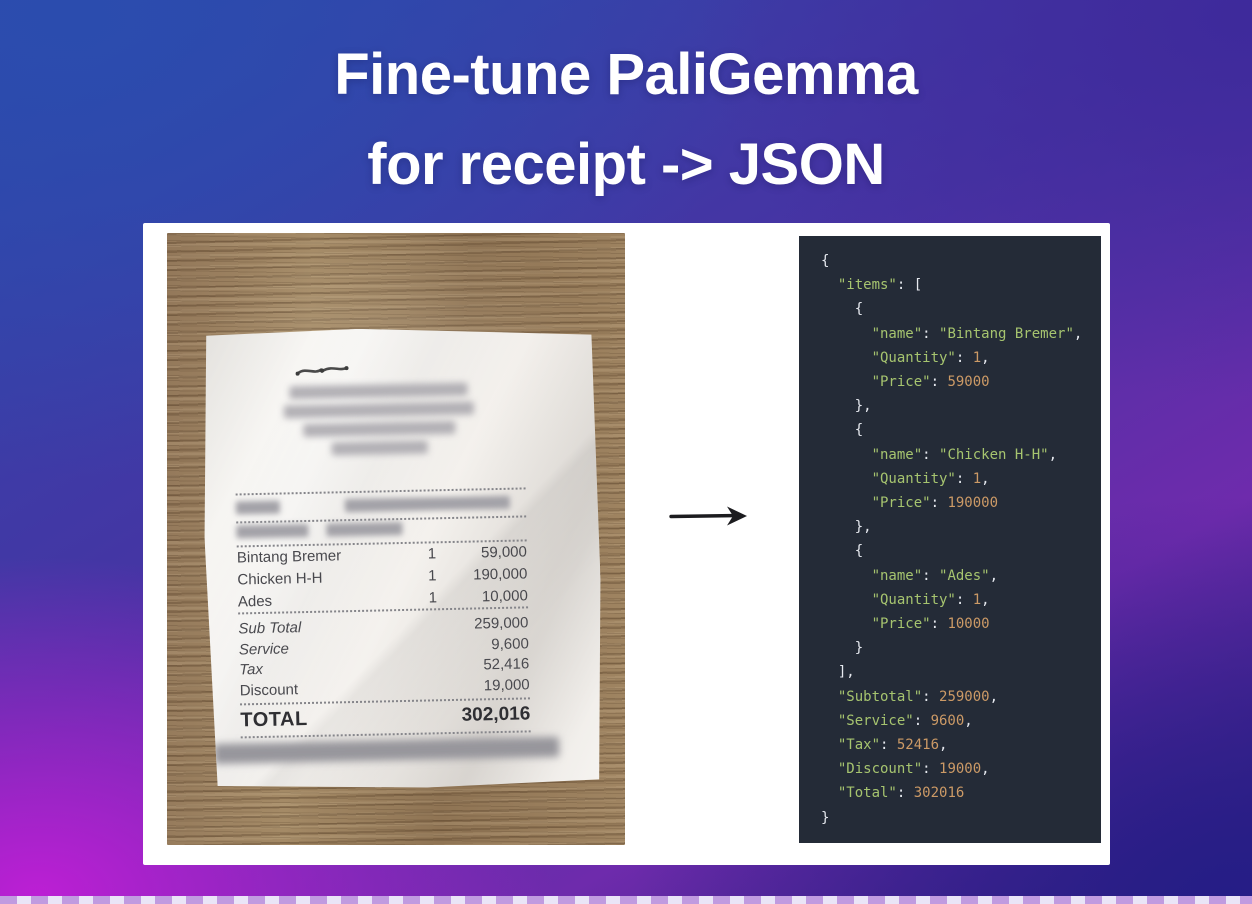  Describe the element at coordinates (385, 717) in the screenshot. I see `receipt-total-row: TOTAL 302,016` at that location.